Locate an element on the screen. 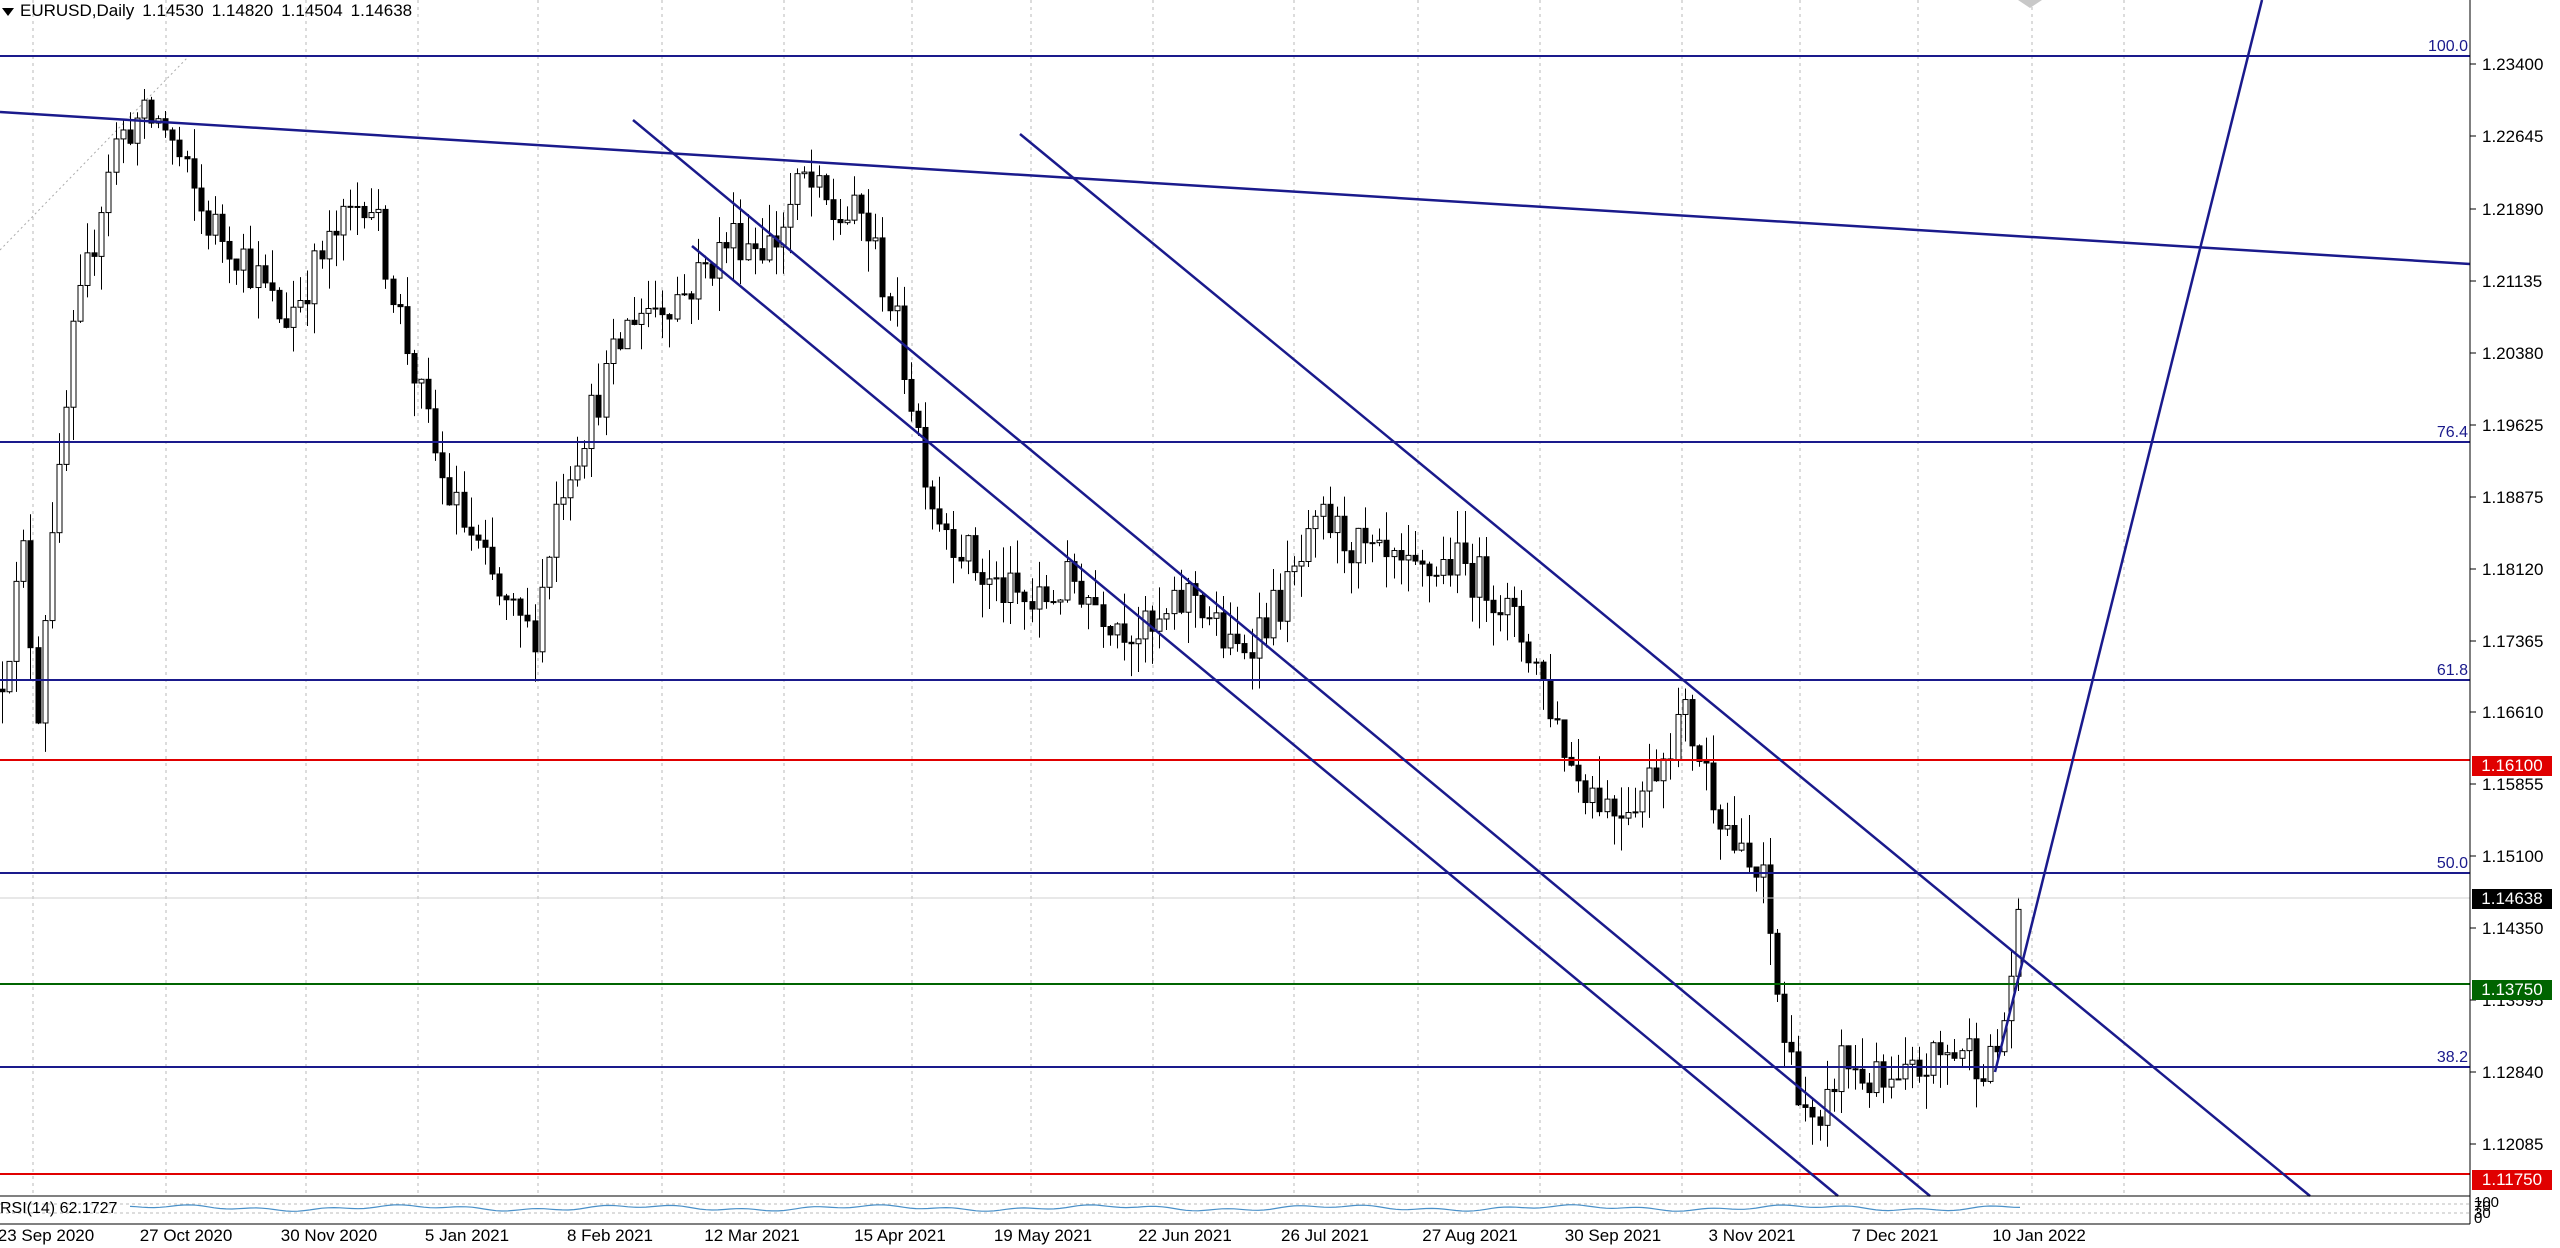  rsi-scale-30: 30 is located at coordinates (2482, 1213).